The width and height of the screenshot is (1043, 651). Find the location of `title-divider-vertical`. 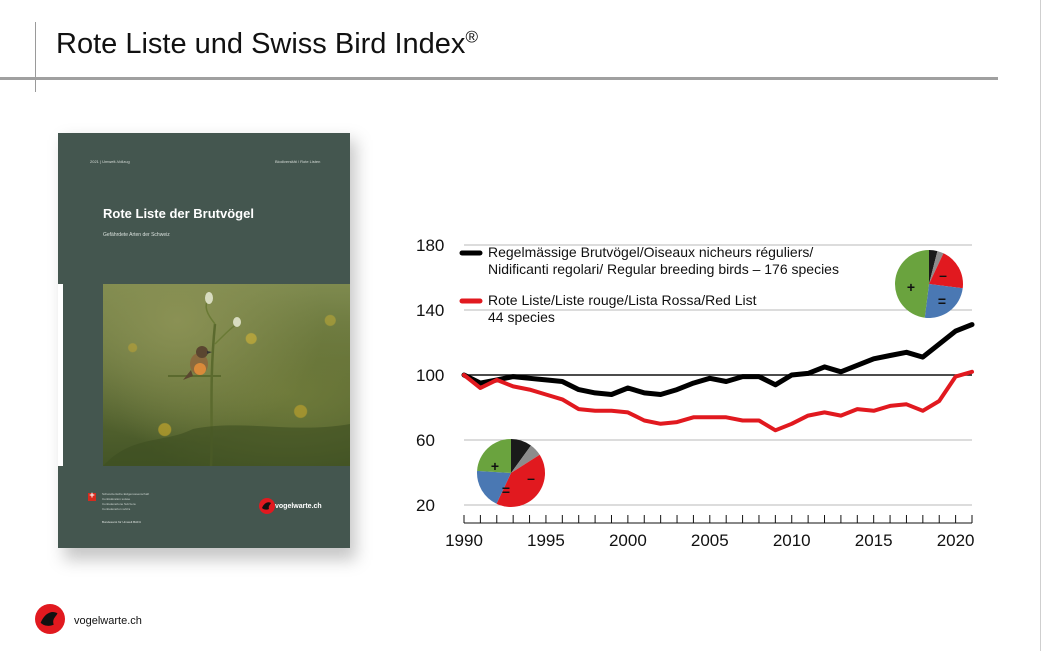

title-divider-vertical is located at coordinates (35, 57).